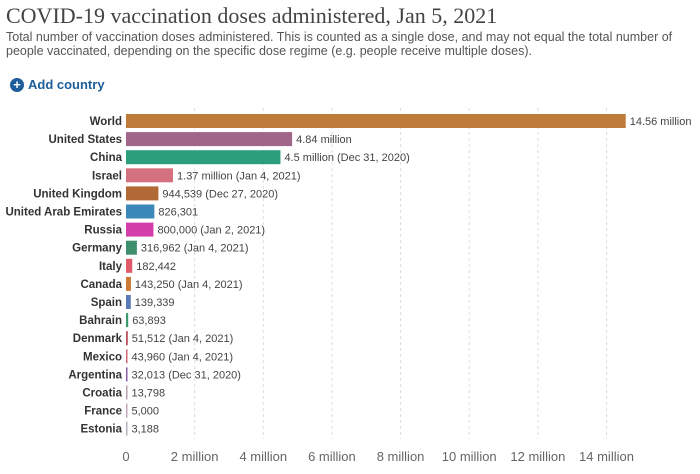 The width and height of the screenshot is (700, 474). Describe the element at coordinates (97, 249) in the screenshot. I see `category-label: Germany` at that location.